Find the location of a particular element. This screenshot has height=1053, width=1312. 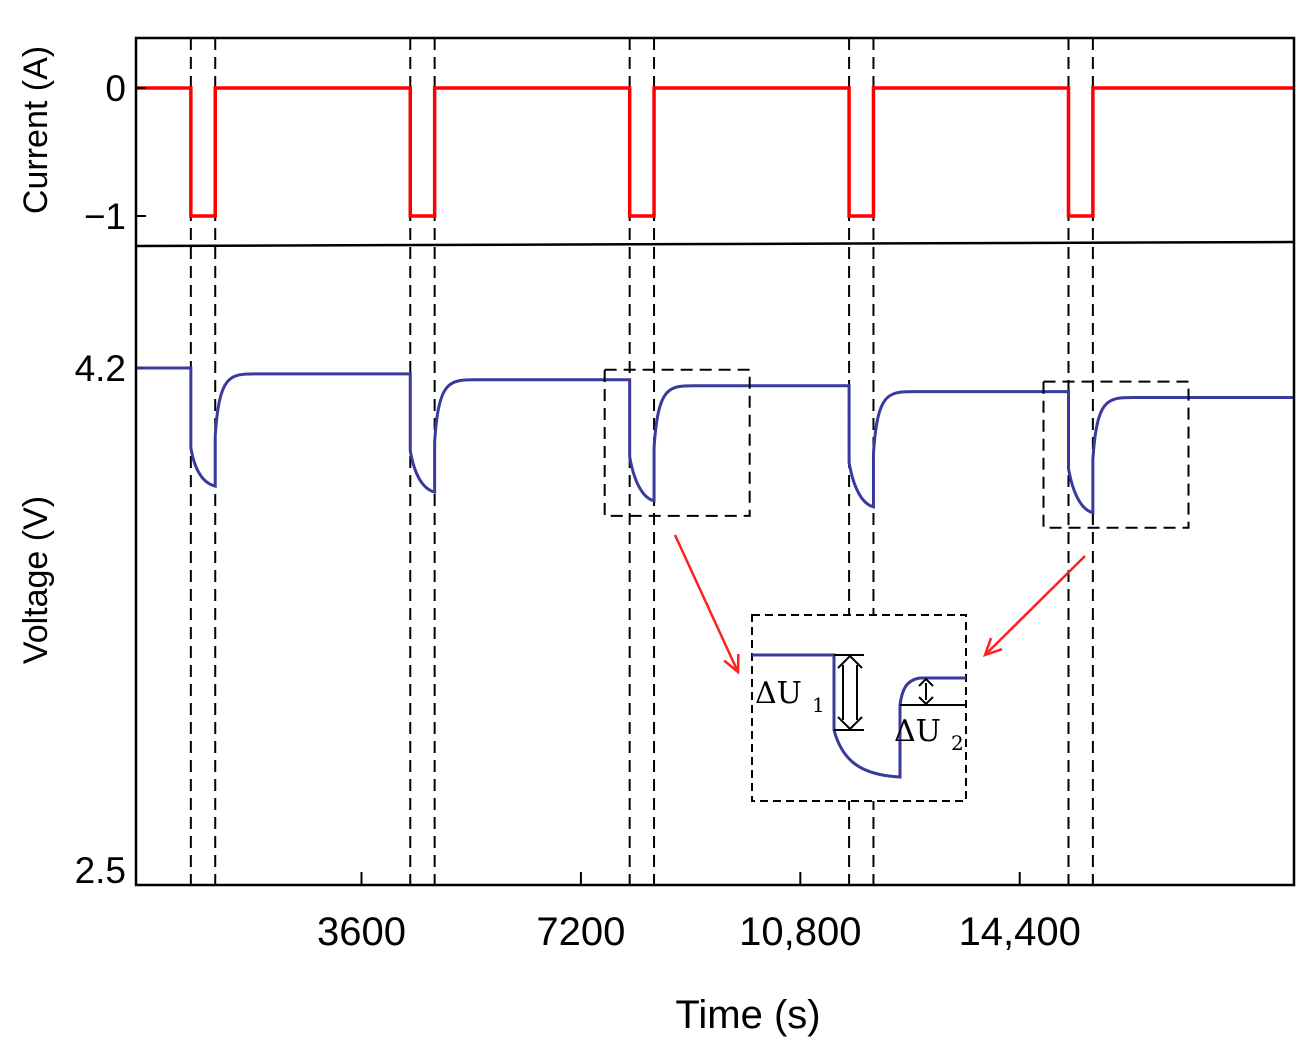

x-axis-ticks: 3600 7200 10,800 14,400 is located at coordinates (699, 913).